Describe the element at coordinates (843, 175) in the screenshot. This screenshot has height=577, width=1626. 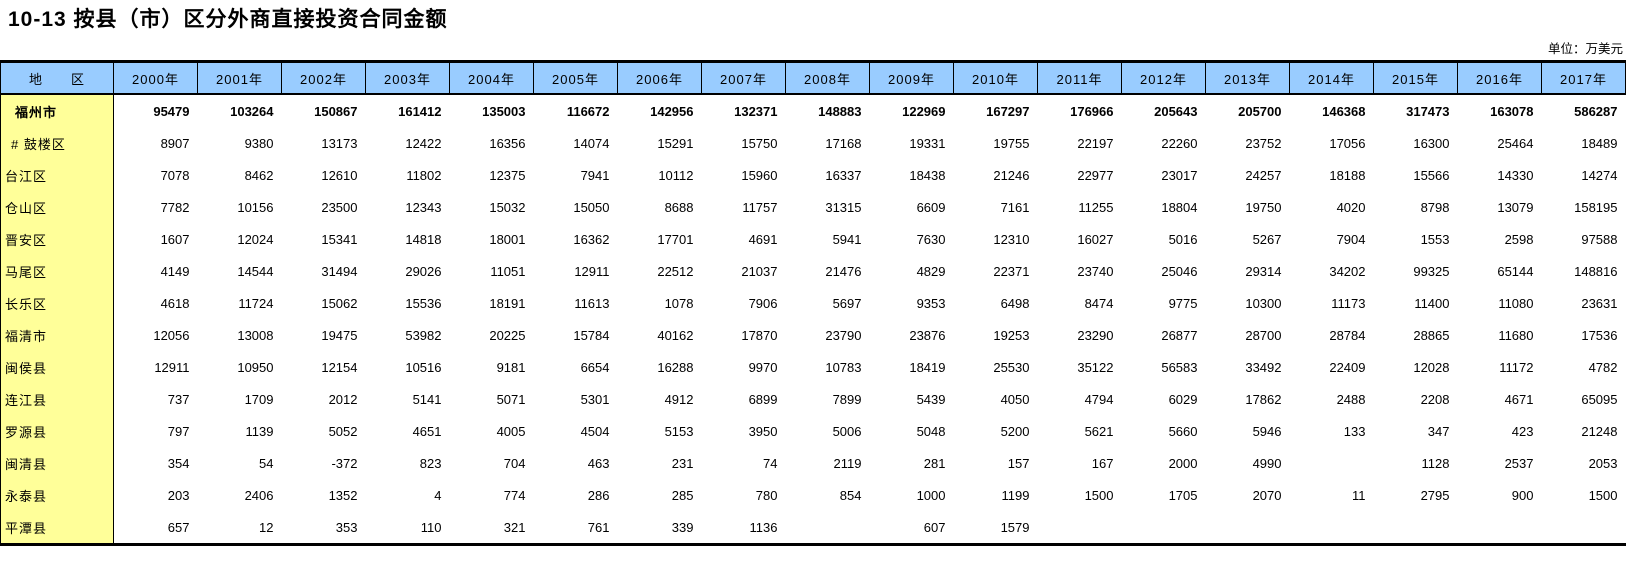
I see `value-cell: 16337` at that location.